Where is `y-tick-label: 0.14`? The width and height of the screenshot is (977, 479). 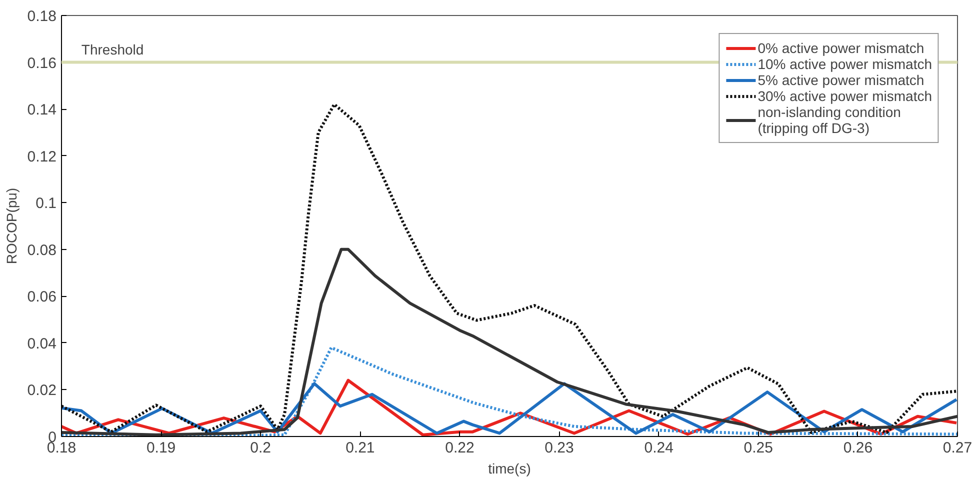
y-tick-label: 0.14 is located at coordinates (42, 110).